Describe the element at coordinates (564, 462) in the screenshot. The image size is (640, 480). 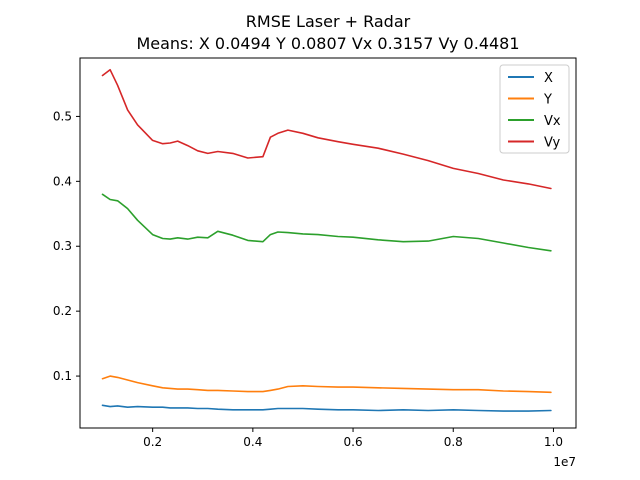
I see `x-axis-offset-label: 1e7` at that location.